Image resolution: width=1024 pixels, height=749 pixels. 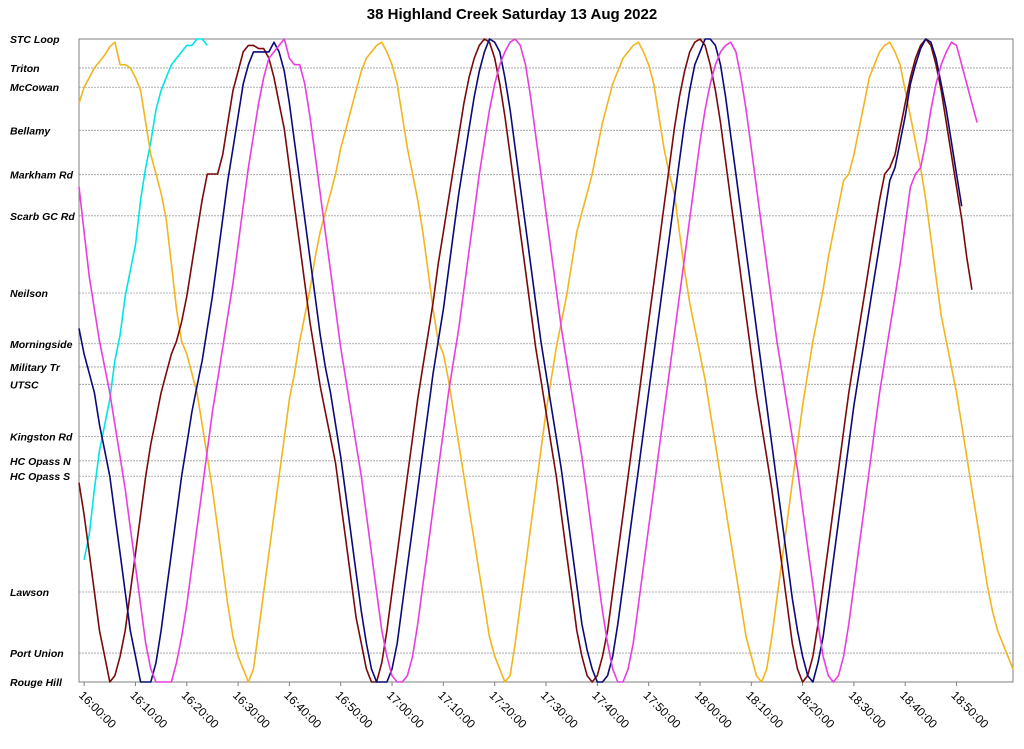 What do you see at coordinates (815, 709) in the screenshot?
I see `x-tick-label: 18:20:00` at bounding box center [815, 709].